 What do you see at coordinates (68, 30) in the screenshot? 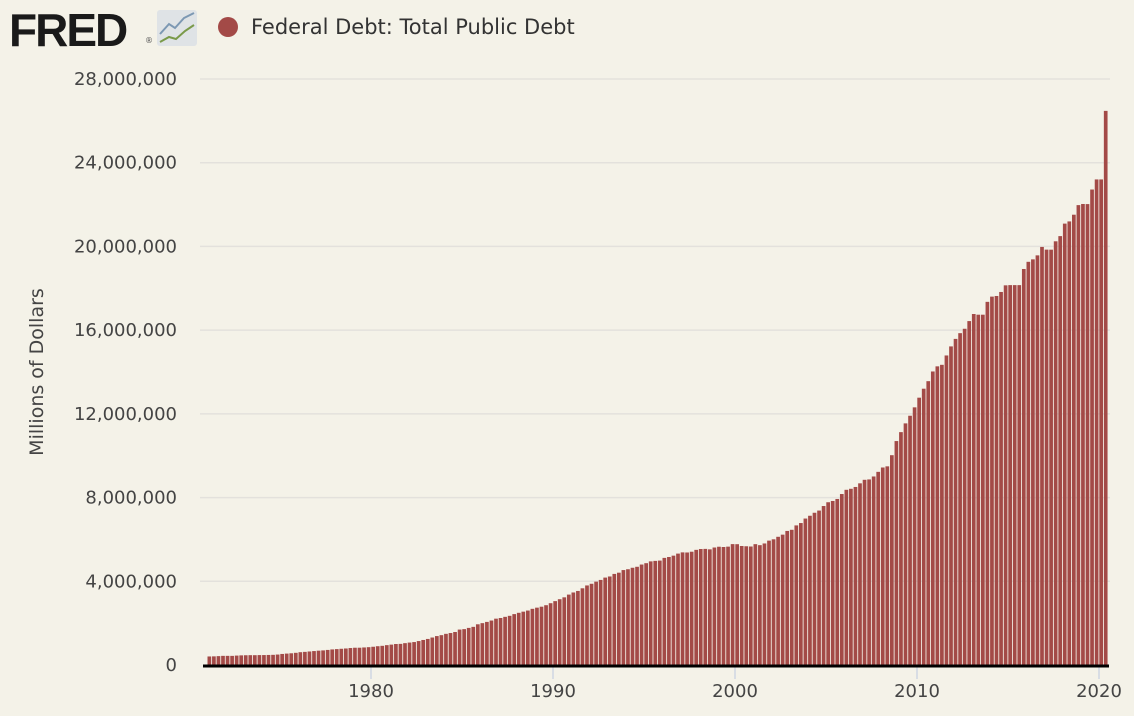
I see `fred-logo: FRED` at bounding box center [68, 30].